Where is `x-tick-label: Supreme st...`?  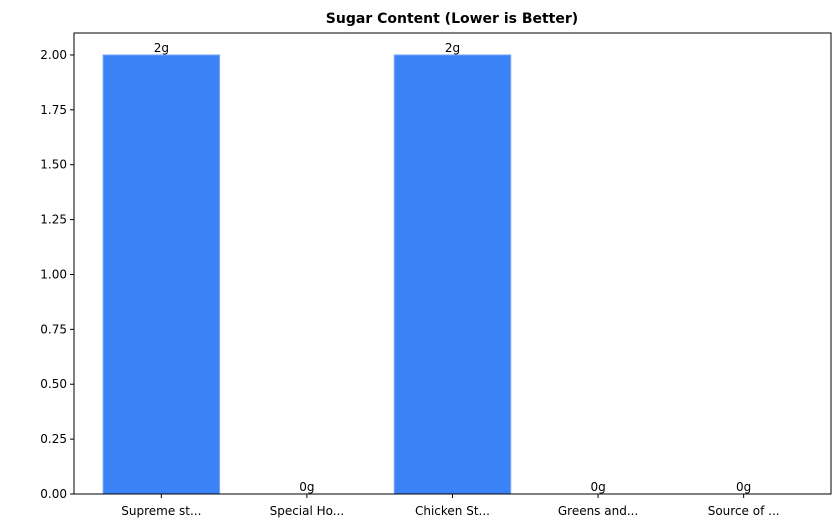
x-tick-label: Supreme st... is located at coordinates (161, 511).